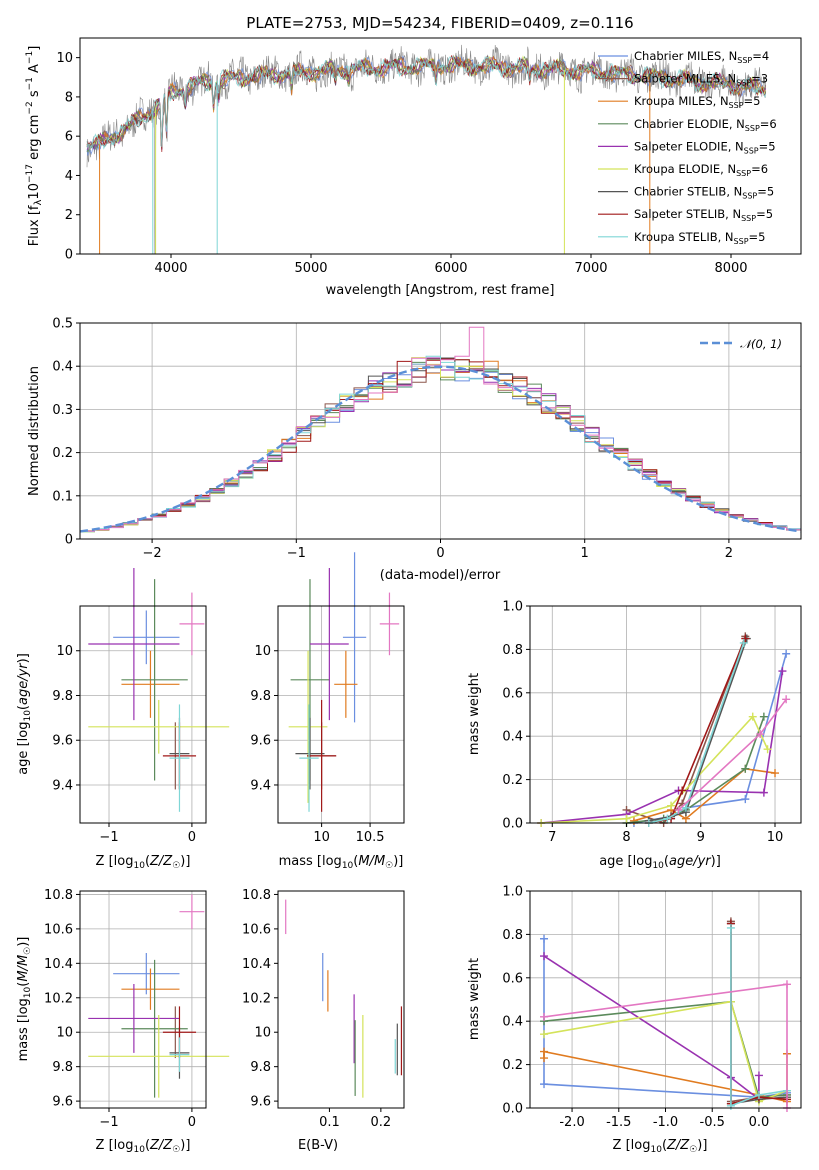 This screenshot has width=819, height=1170. What do you see at coordinates (626, 837) in the screenshot?
I see `x-tick-label: 8` at bounding box center [626, 837].